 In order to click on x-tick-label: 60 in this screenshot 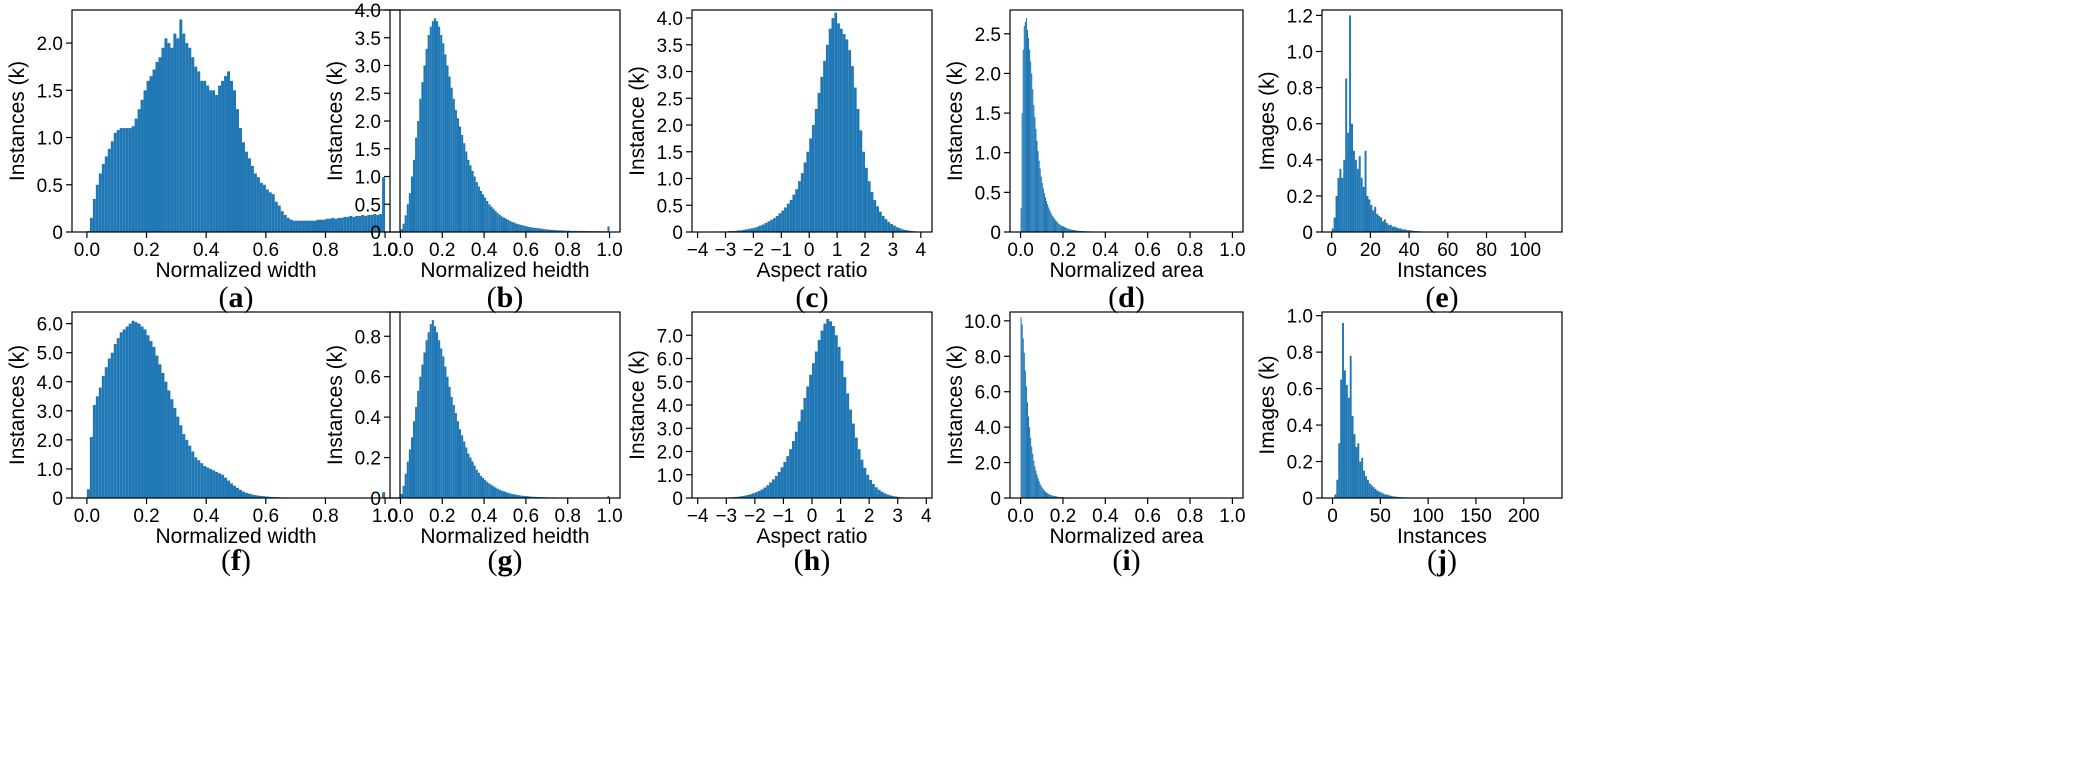, I will do `click(1447, 250)`.